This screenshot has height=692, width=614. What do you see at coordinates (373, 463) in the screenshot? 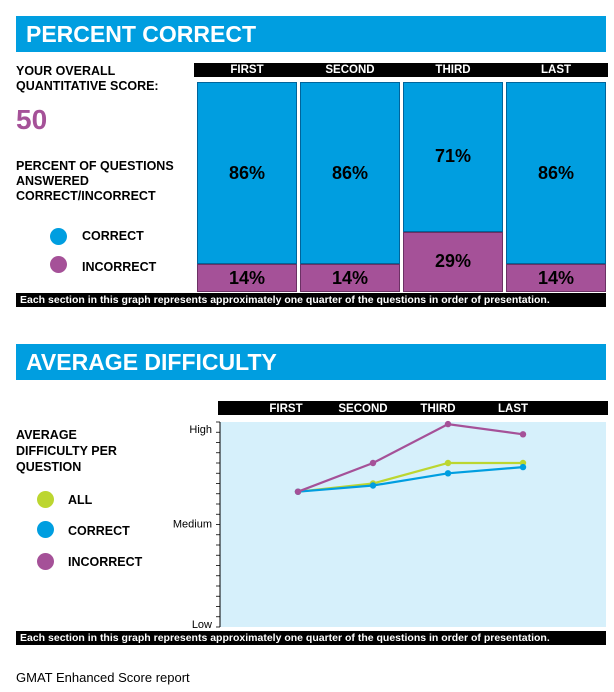
I see `difficulty-point-incorrect-second` at bounding box center [373, 463].